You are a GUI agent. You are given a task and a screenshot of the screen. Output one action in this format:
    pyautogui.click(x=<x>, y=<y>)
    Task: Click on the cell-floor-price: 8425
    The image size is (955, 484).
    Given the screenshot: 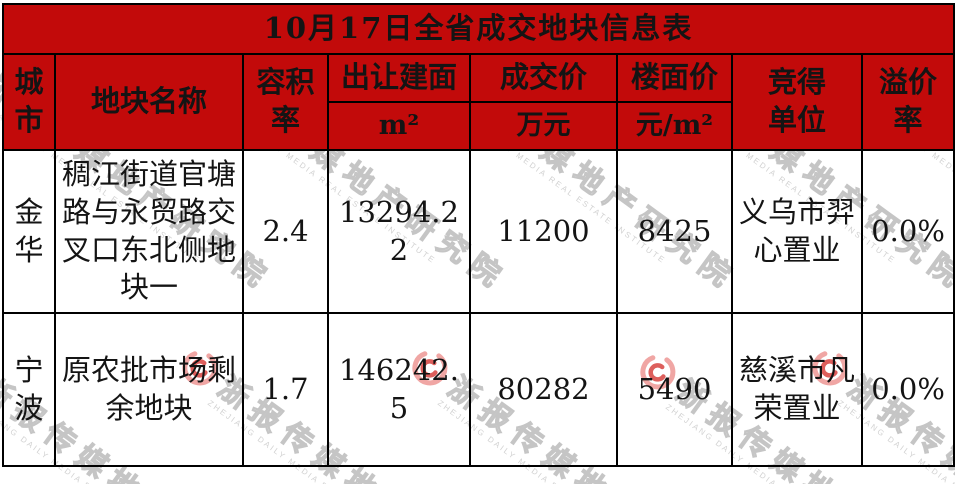 What is the action you would take?
    pyautogui.click(x=674, y=231)
    